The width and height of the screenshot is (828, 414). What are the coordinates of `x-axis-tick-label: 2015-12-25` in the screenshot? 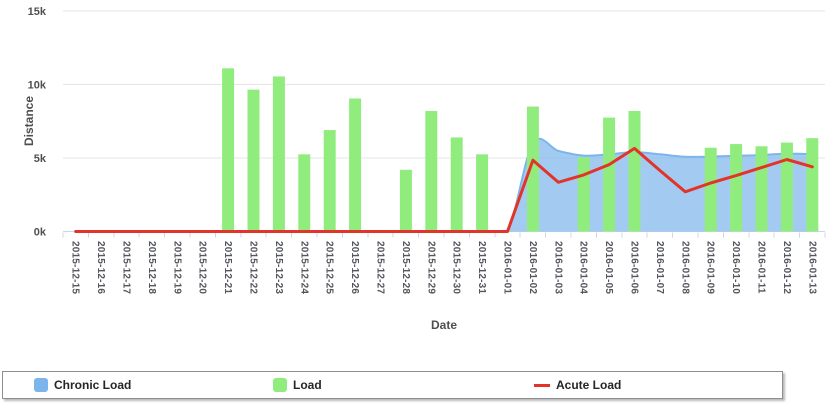 It's located at (329, 267).